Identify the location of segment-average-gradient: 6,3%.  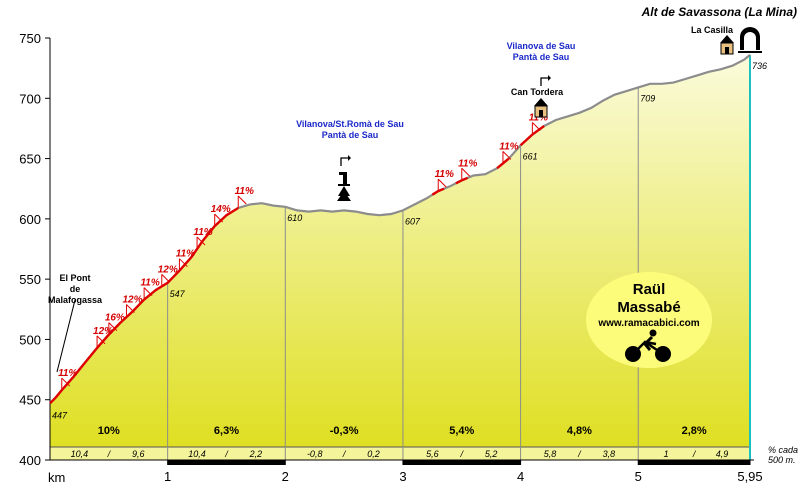
(226, 431).